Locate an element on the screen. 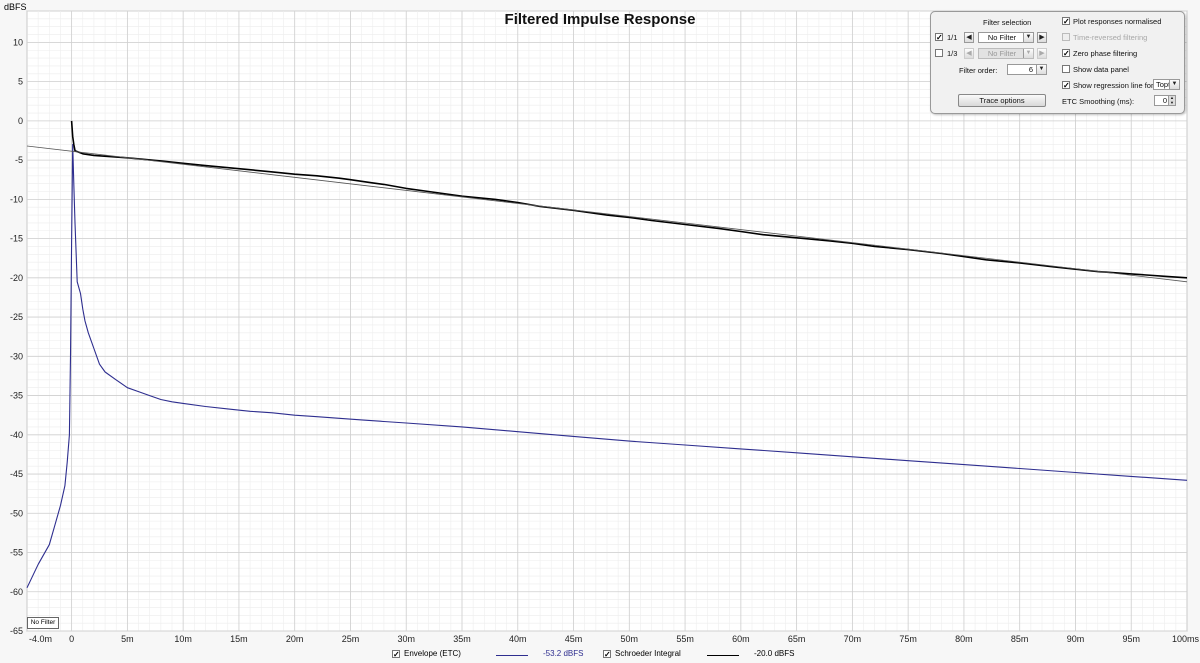 This screenshot has width=1200, height=663. filter-order-select: 6 ▼ is located at coordinates (1027, 69).